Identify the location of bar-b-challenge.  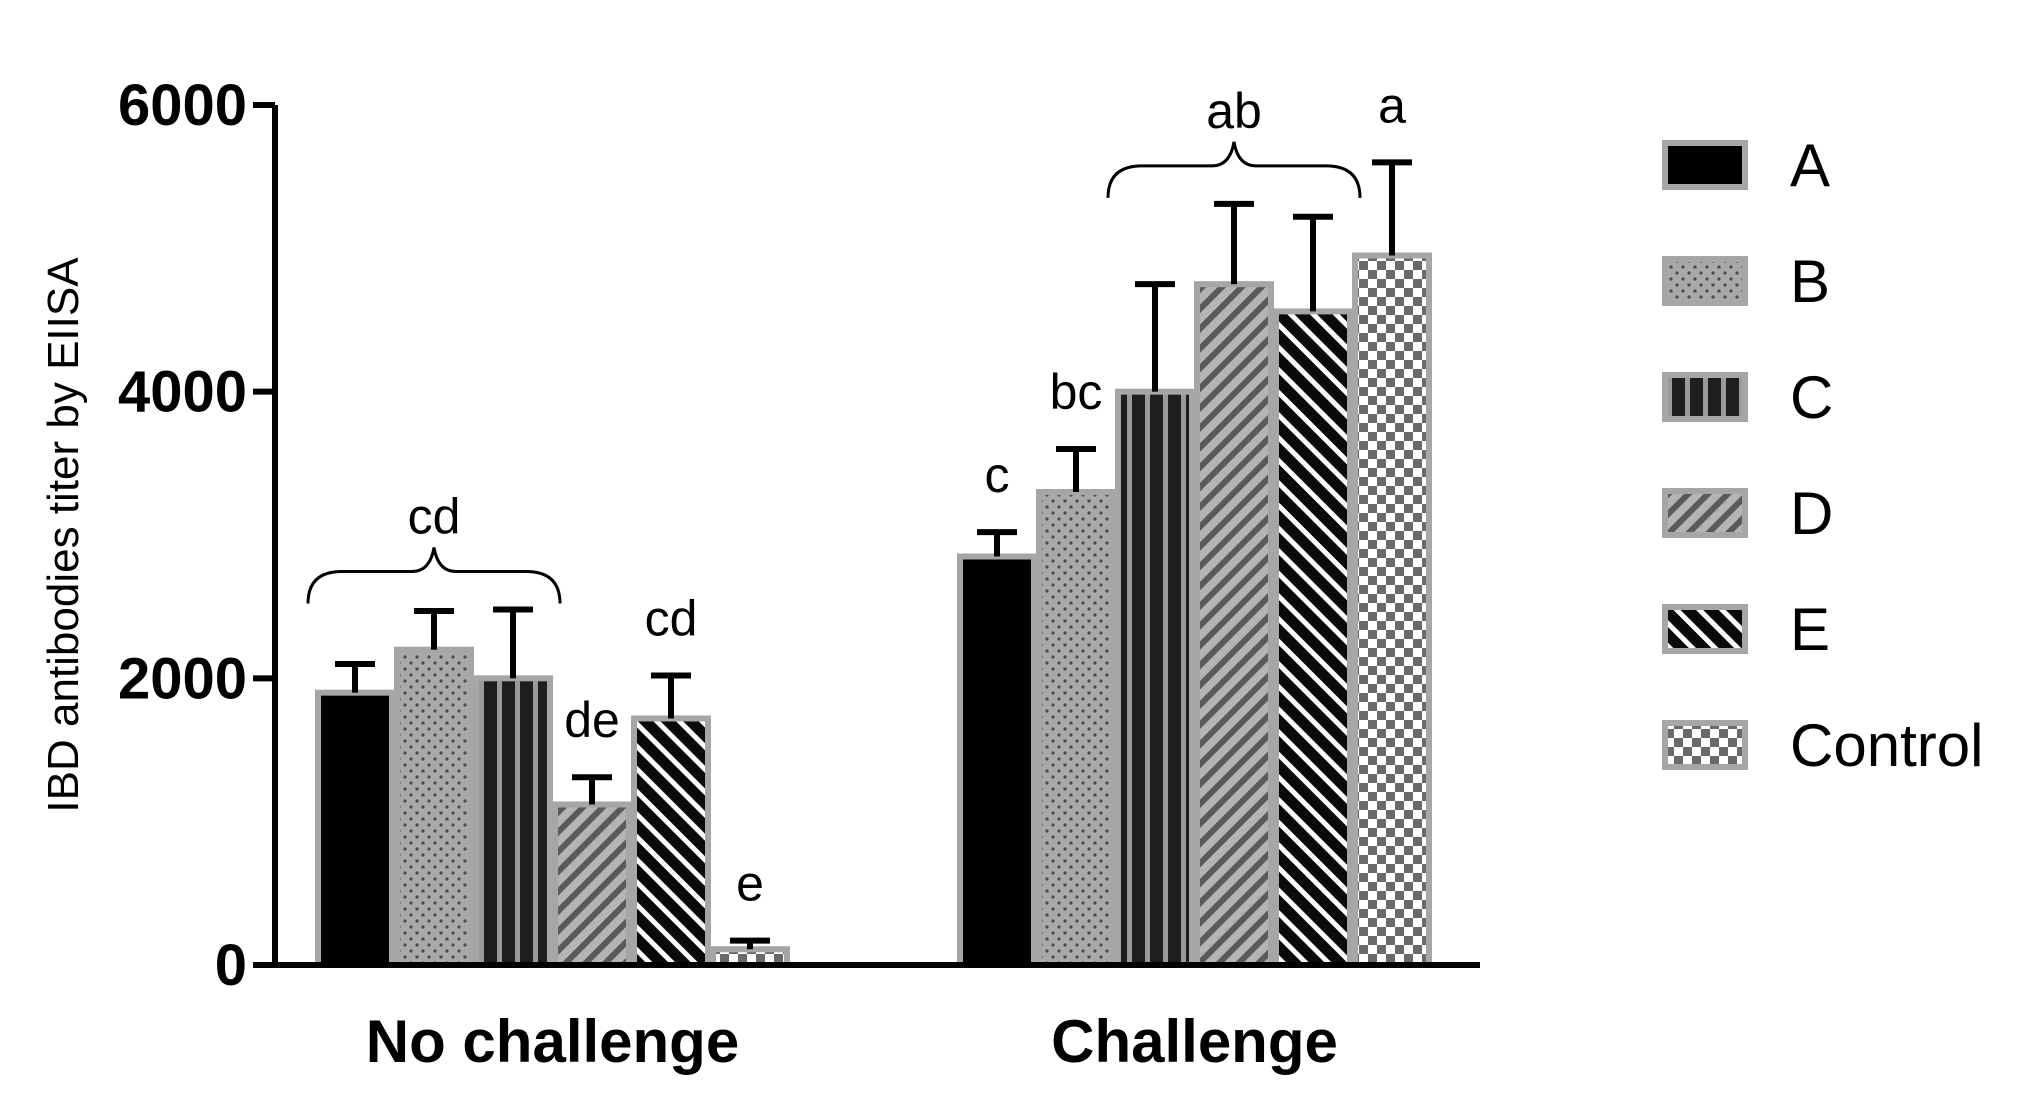
(1076, 728).